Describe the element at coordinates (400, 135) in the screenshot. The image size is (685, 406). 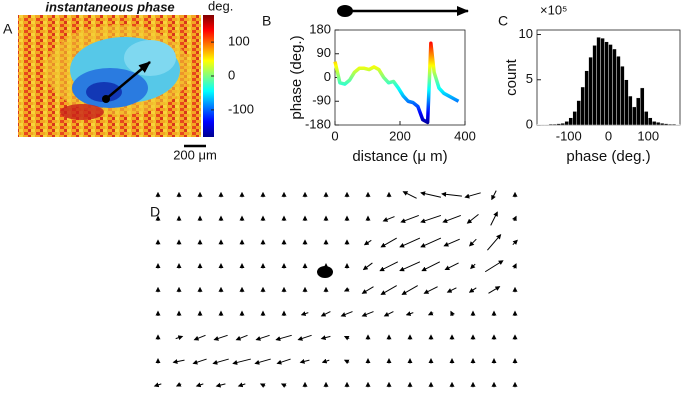
I see `x-tick-label: 200` at that location.